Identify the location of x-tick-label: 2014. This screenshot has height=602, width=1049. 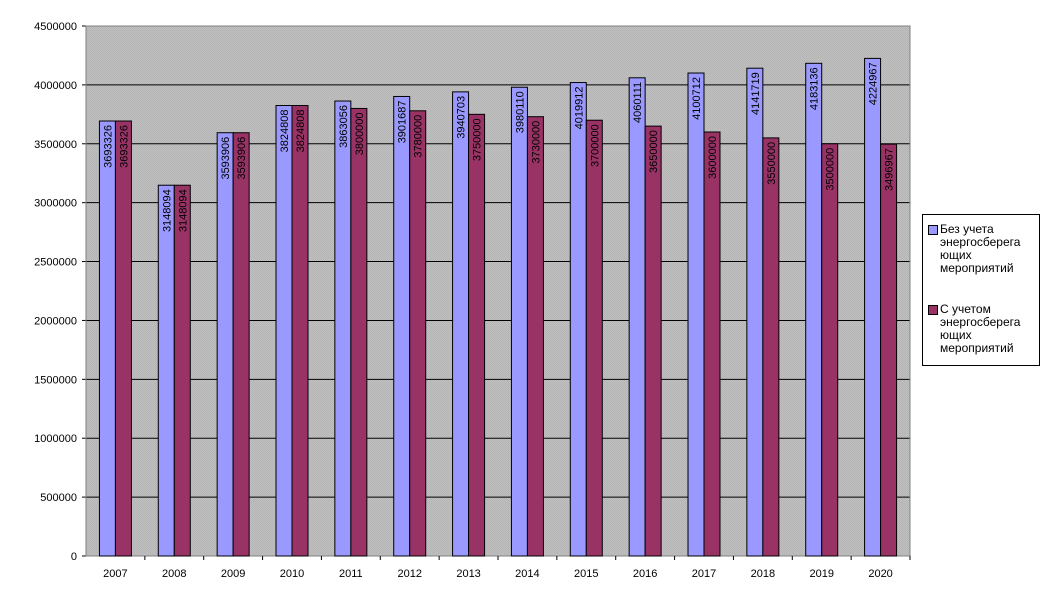
(527, 574).